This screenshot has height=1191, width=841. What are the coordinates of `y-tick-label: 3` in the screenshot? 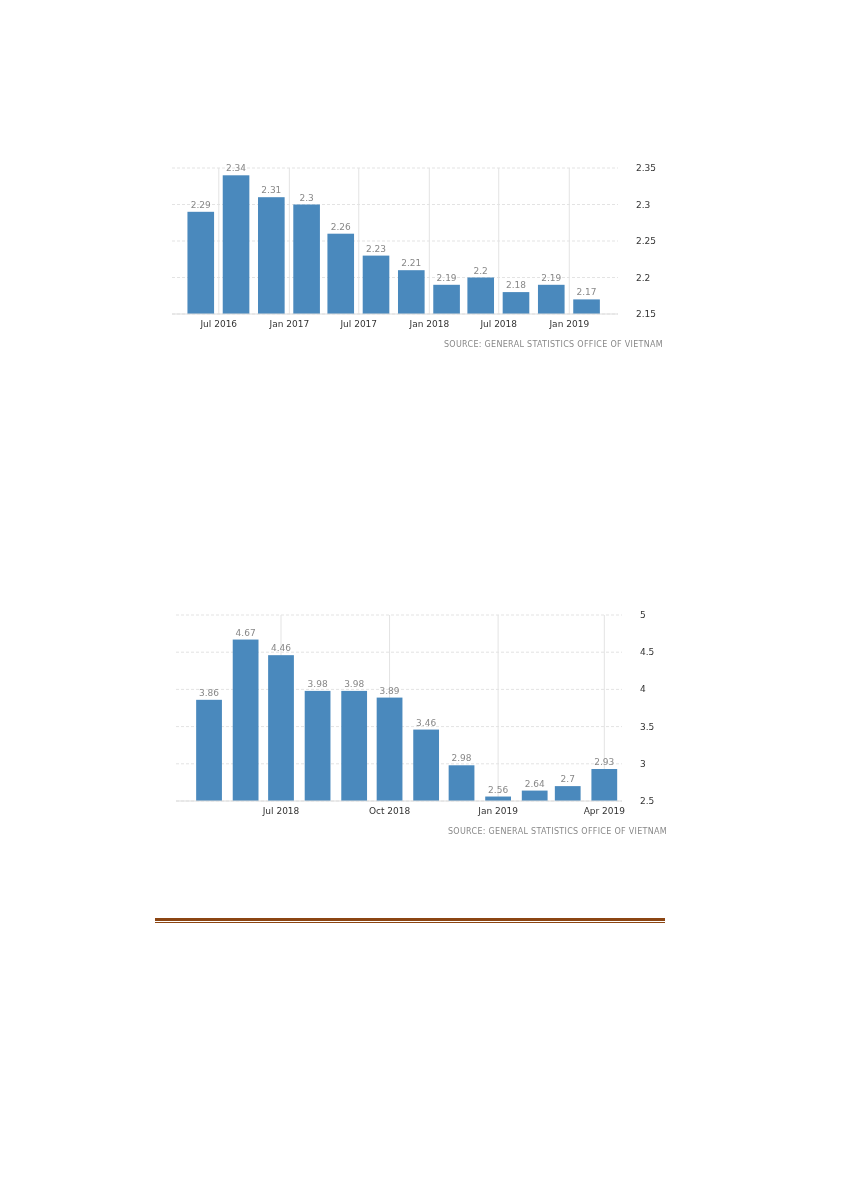 It's located at (643, 763).